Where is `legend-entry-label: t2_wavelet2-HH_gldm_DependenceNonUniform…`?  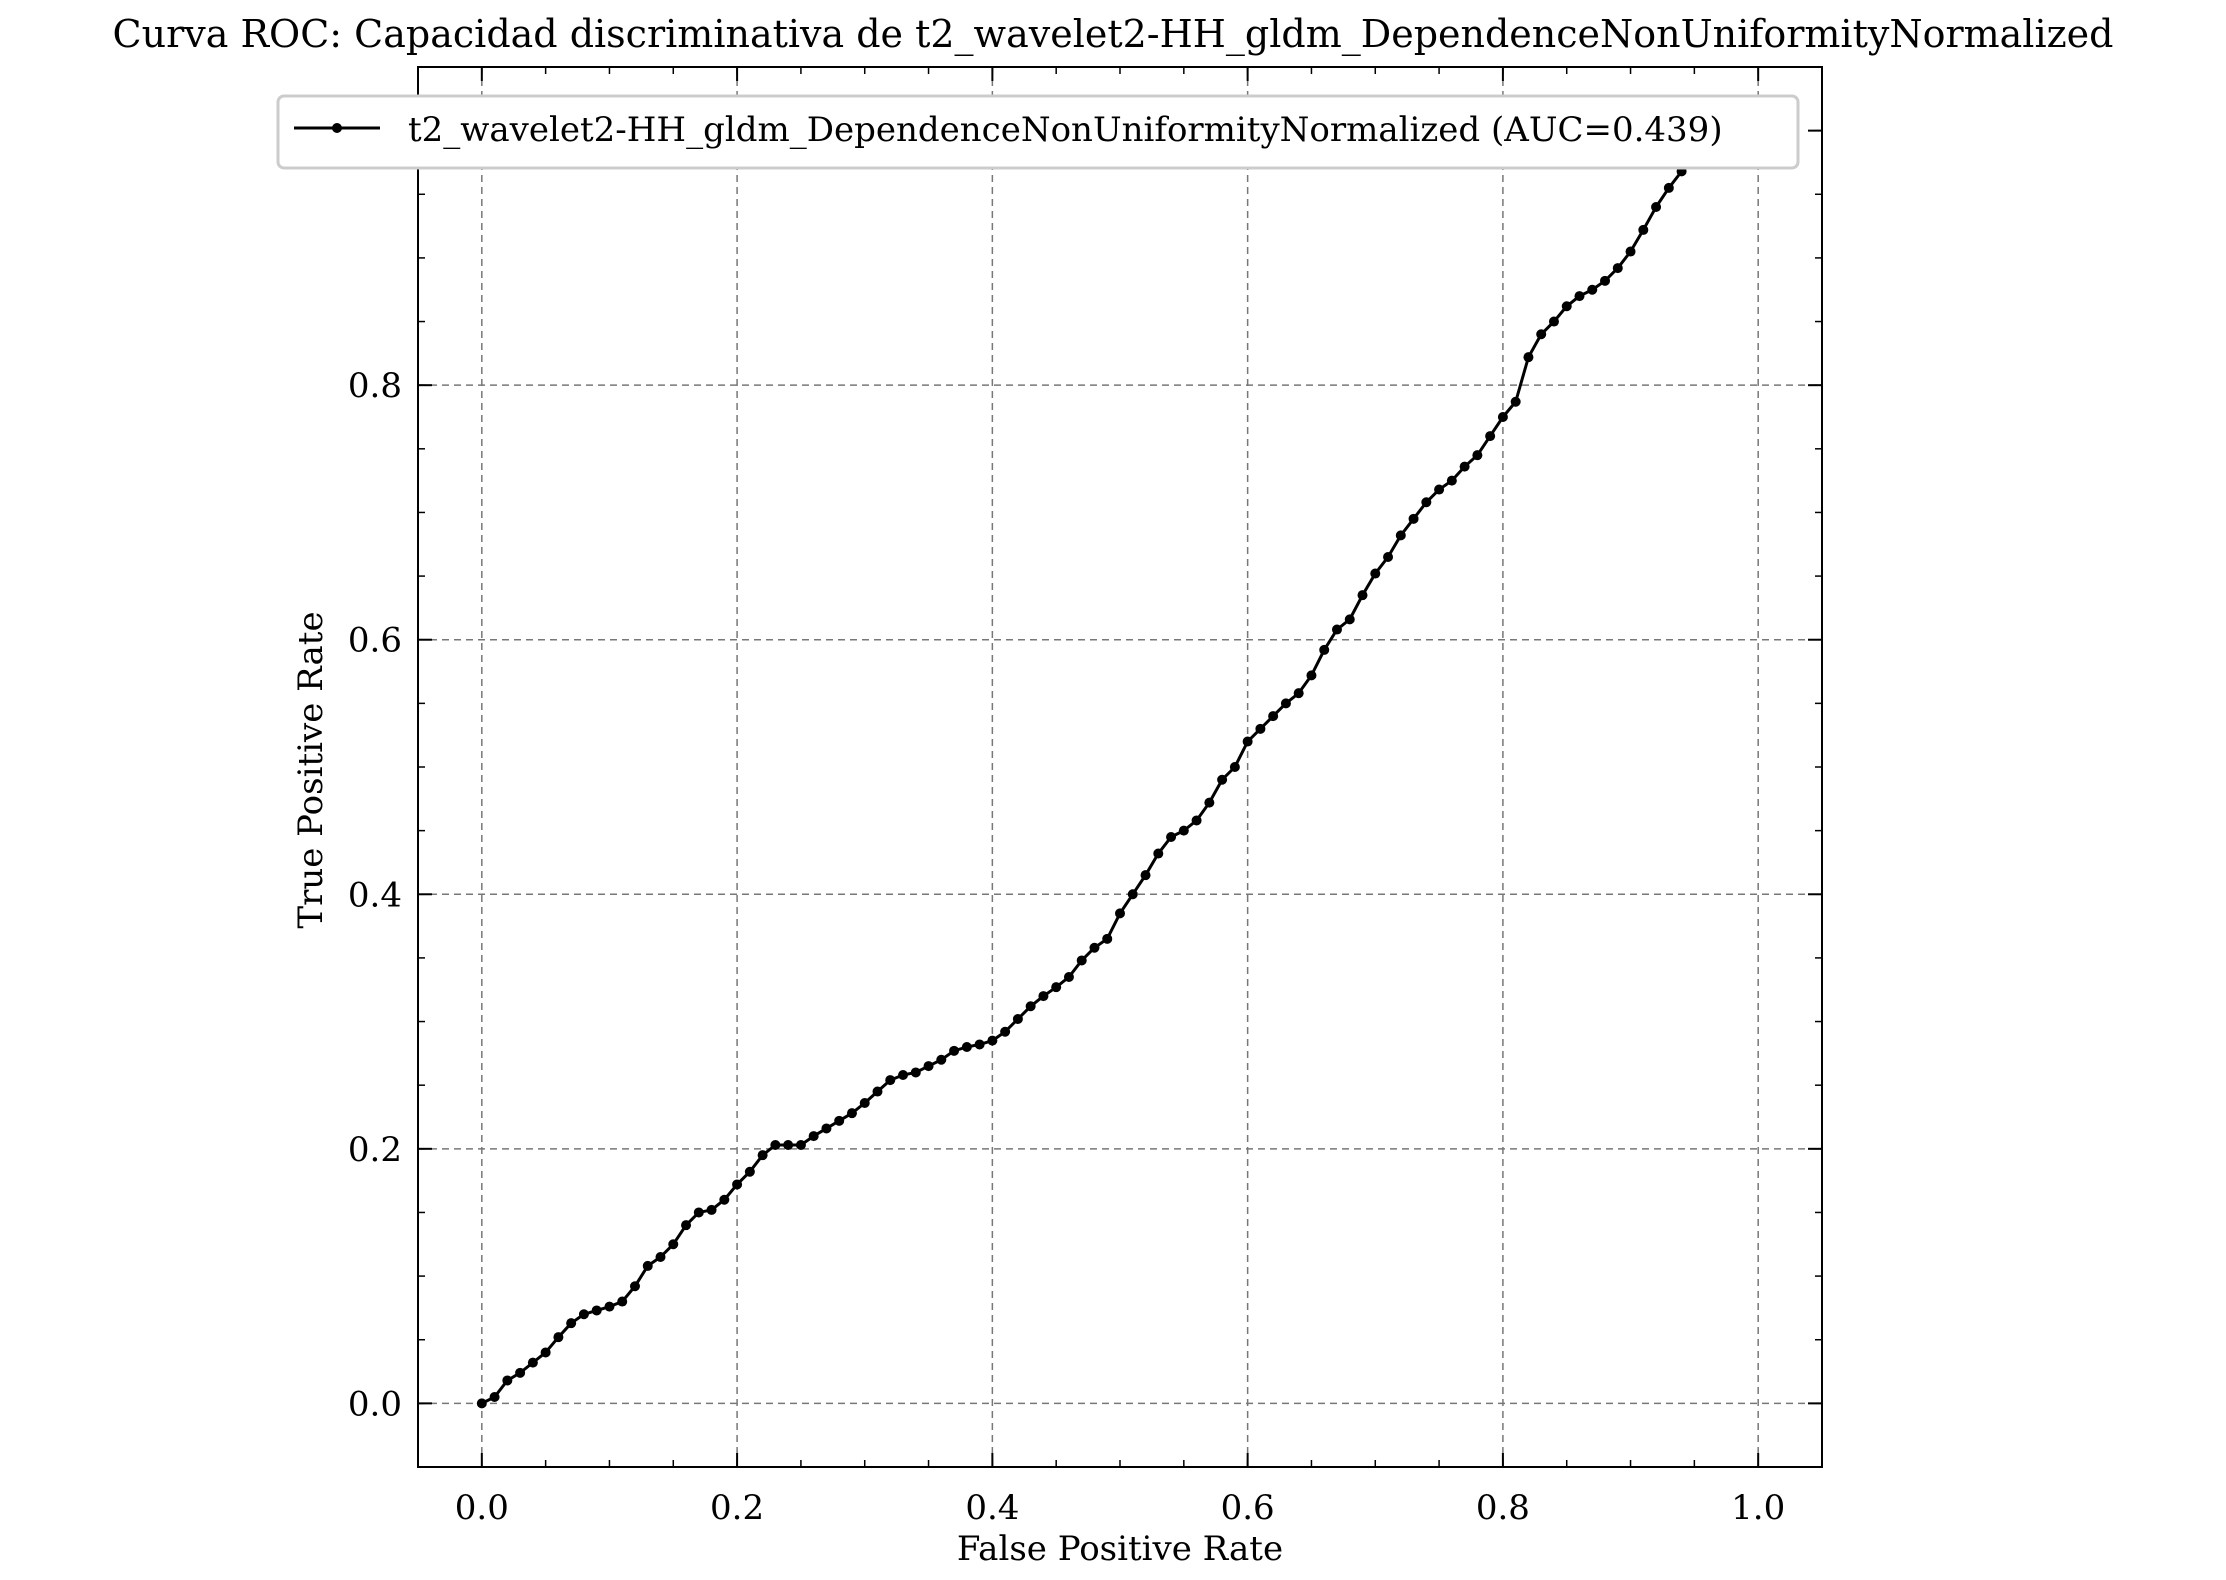 legend-entry-label: t2_wavelet2-HH_gldm_DependenceNonUniform… is located at coordinates (1065, 130).